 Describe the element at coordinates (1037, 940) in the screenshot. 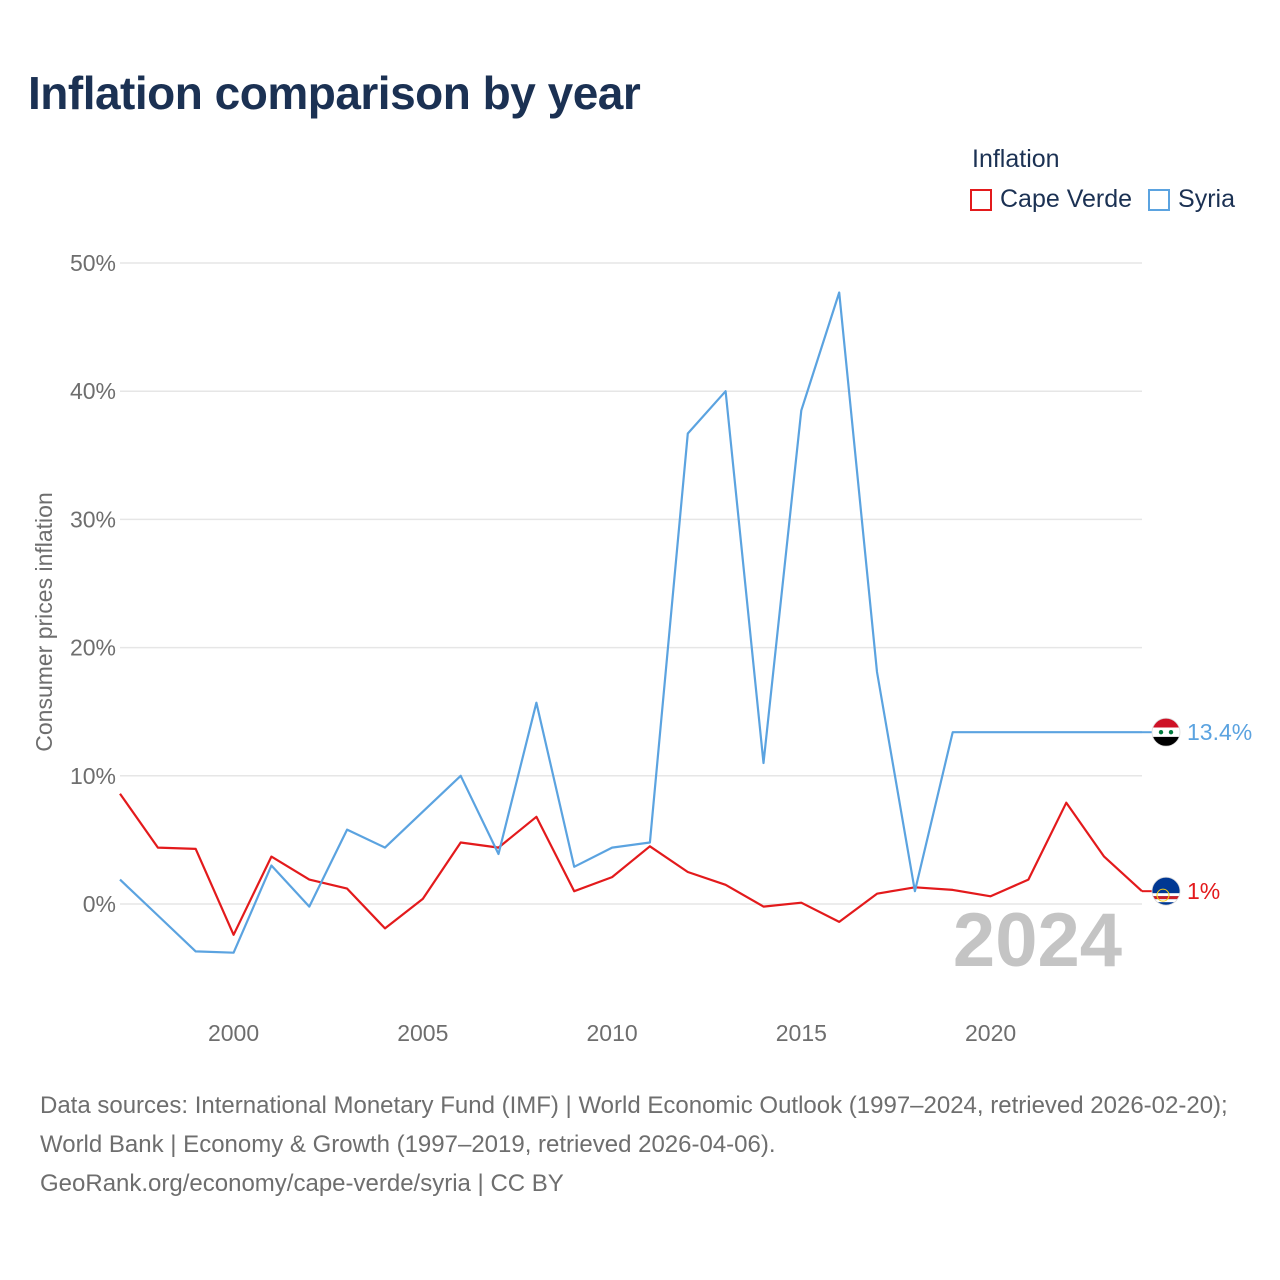

I see `year-watermark: 2024` at that location.